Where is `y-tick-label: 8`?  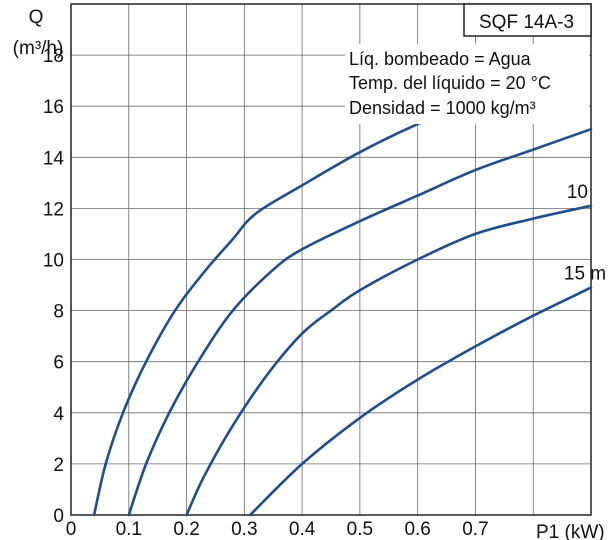 y-tick-label: 8 is located at coordinates (58, 312).